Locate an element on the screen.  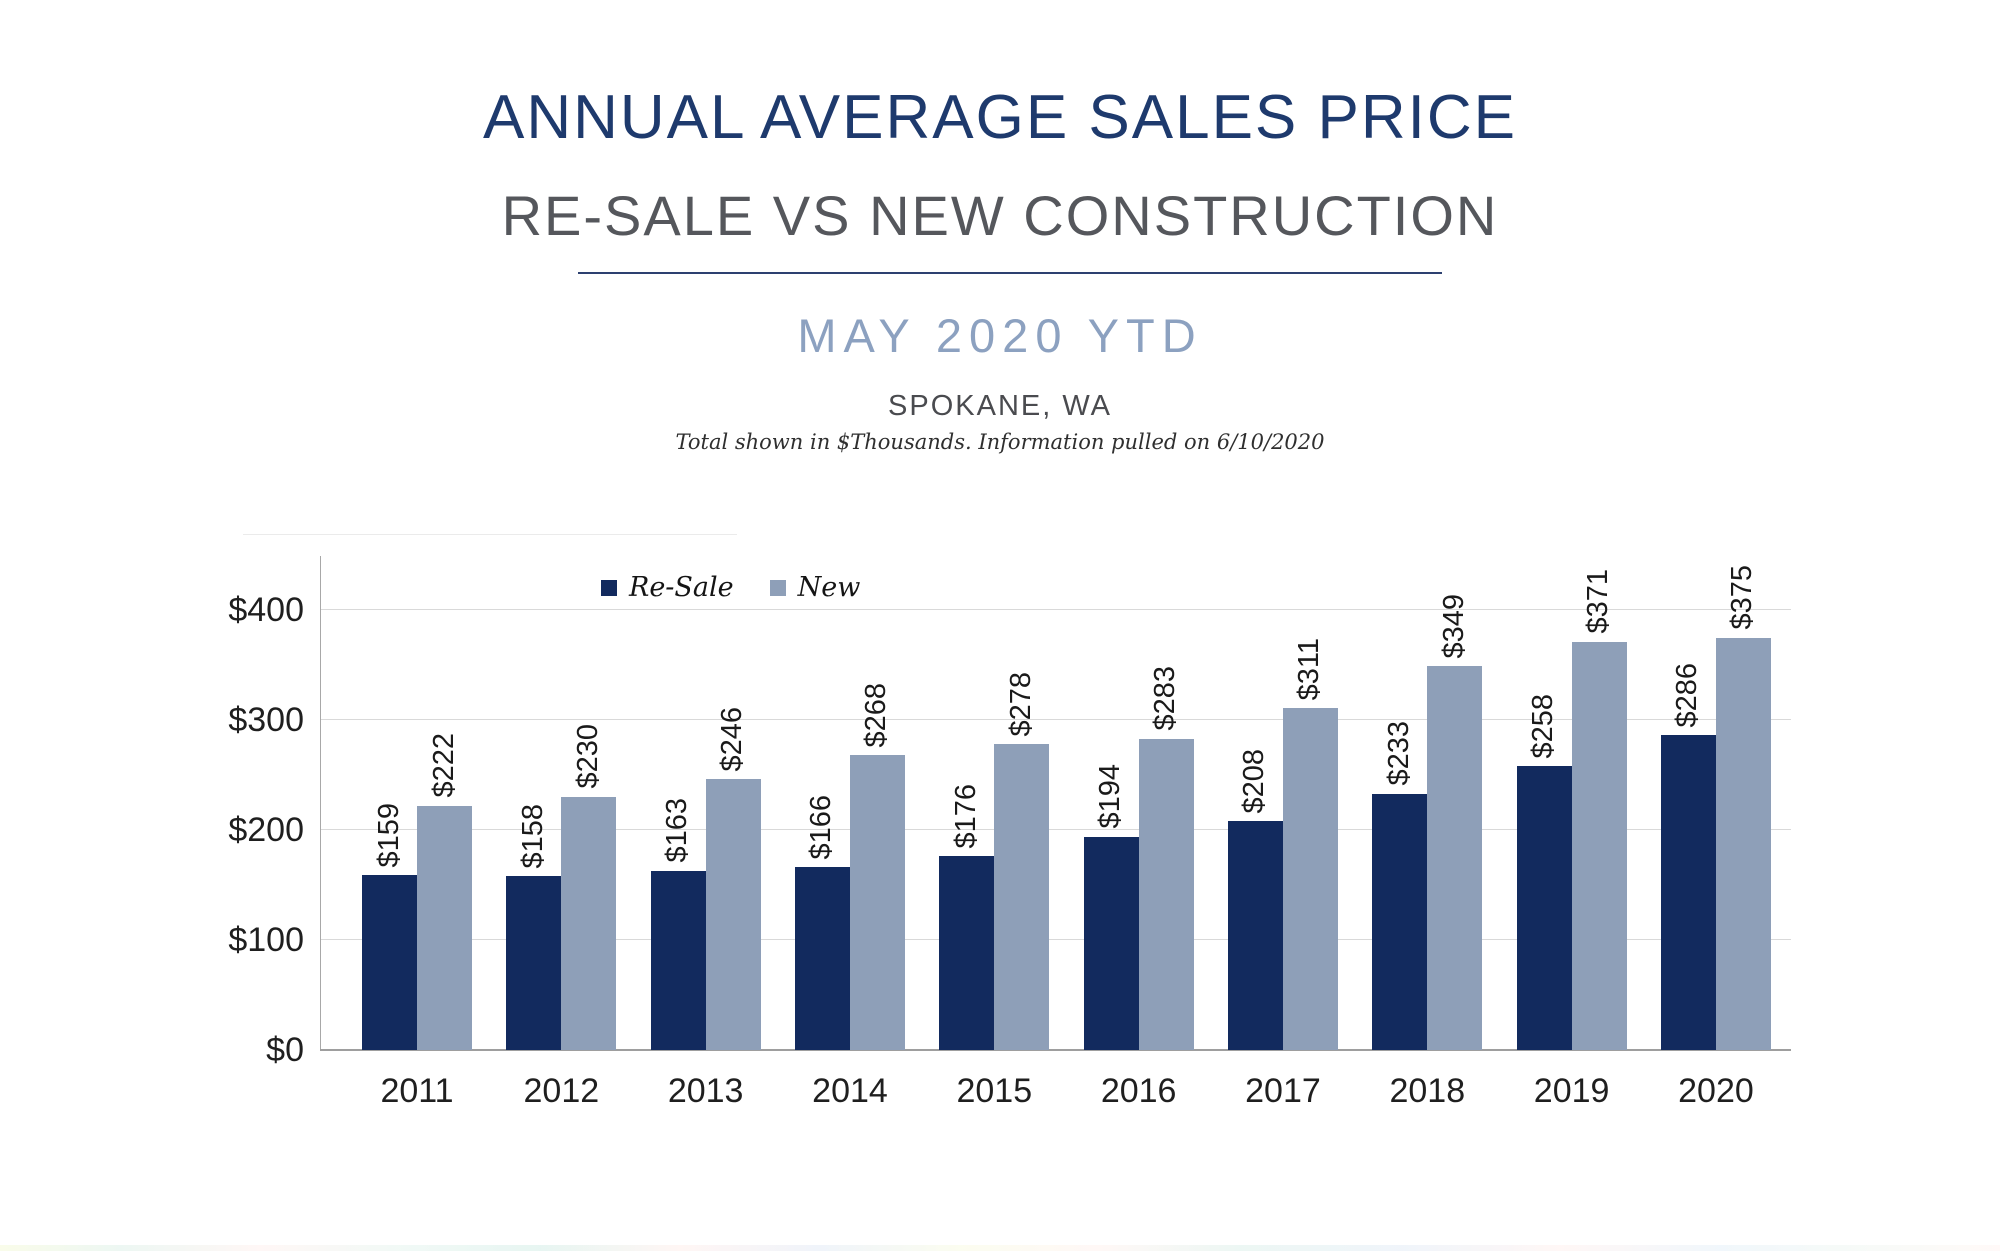
bar-new-2011 is located at coordinates (444, 927).